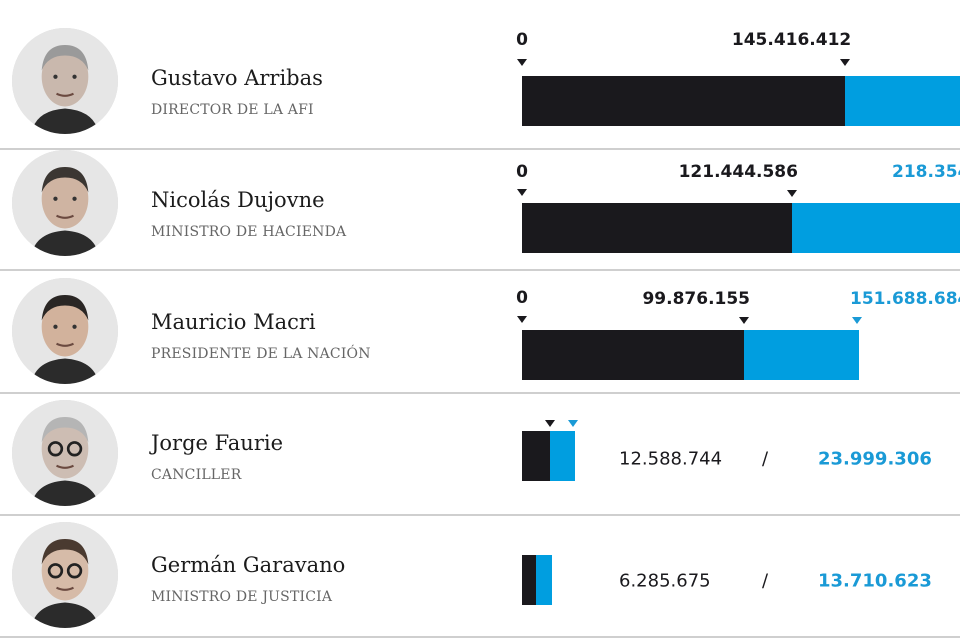 This screenshot has height=640, width=960. I want to click on avatar-faurie, so click(65, 453).